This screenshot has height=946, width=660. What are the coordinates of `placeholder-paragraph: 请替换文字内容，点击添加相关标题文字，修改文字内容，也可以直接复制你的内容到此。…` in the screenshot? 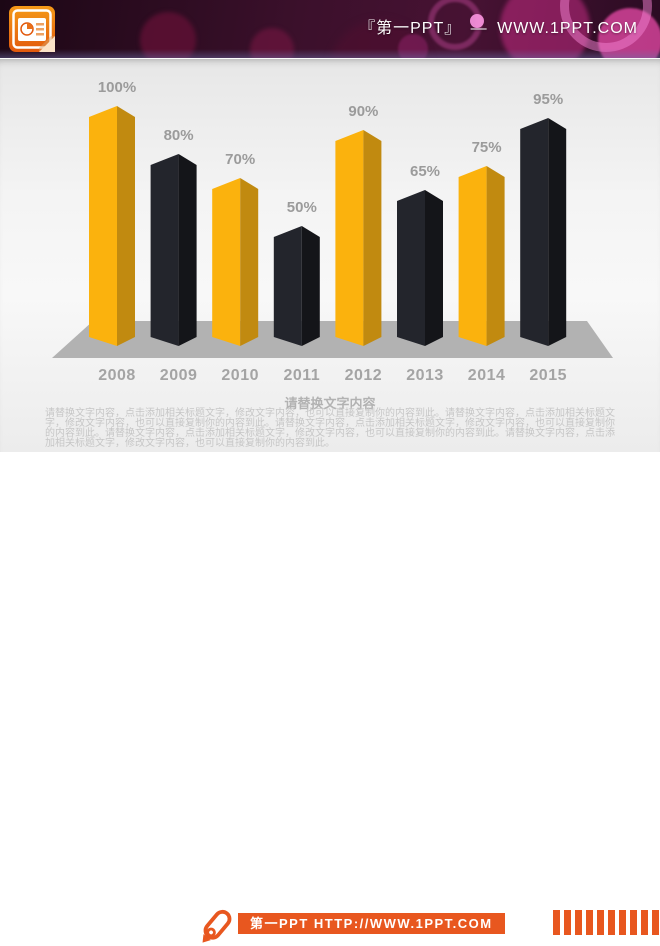 It's located at (330, 428).